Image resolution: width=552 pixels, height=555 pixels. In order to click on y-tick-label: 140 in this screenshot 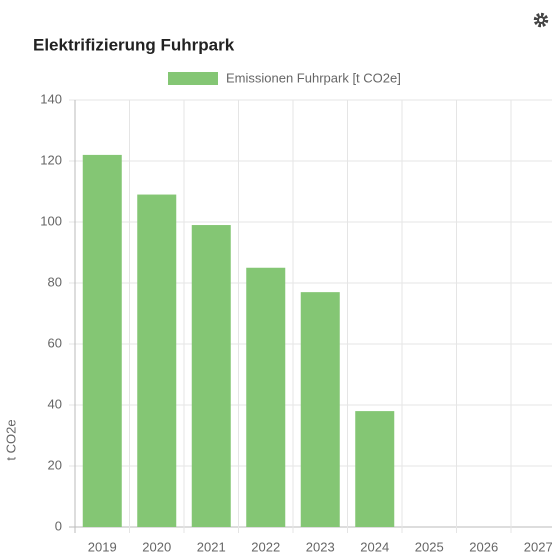, I will do `click(51, 98)`.